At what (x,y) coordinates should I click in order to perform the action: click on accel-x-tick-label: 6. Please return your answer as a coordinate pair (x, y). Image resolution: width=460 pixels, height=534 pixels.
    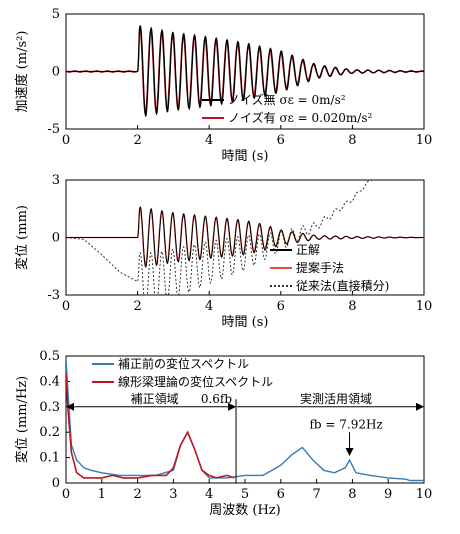
    Looking at the image, I should click on (281, 140).